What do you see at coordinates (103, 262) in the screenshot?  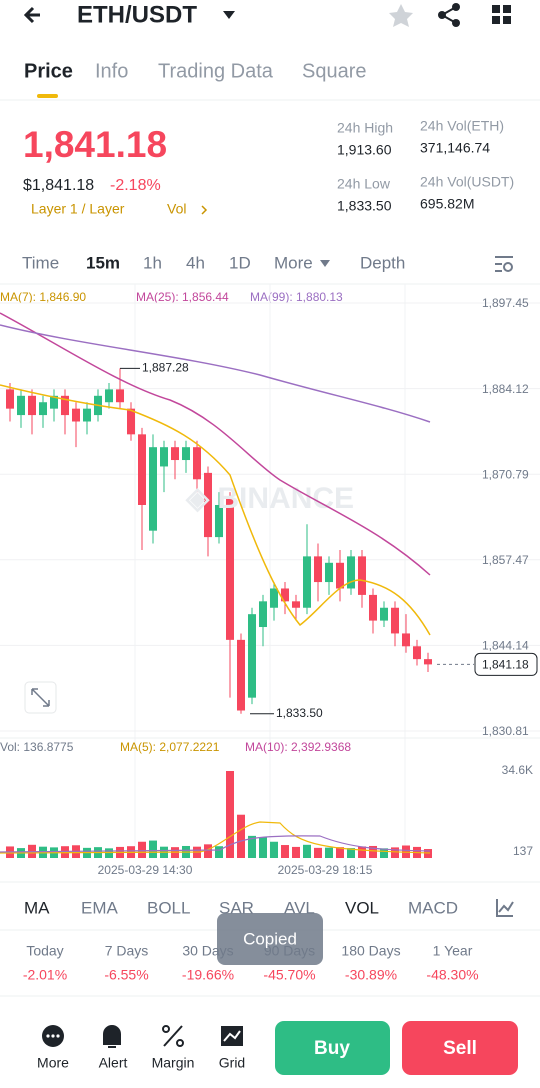 I see `interval: 15m` at bounding box center [103, 262].